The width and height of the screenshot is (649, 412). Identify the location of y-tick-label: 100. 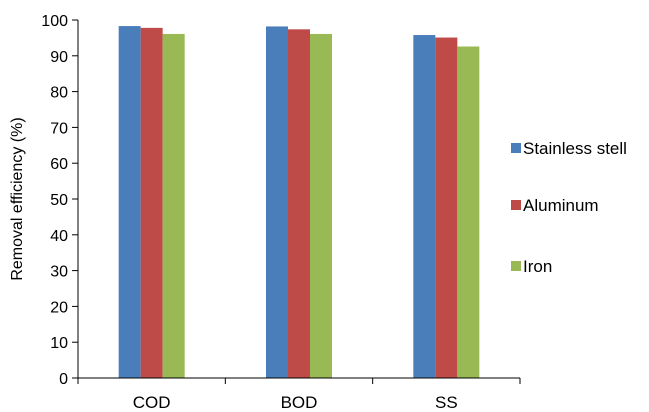
(54, 21).